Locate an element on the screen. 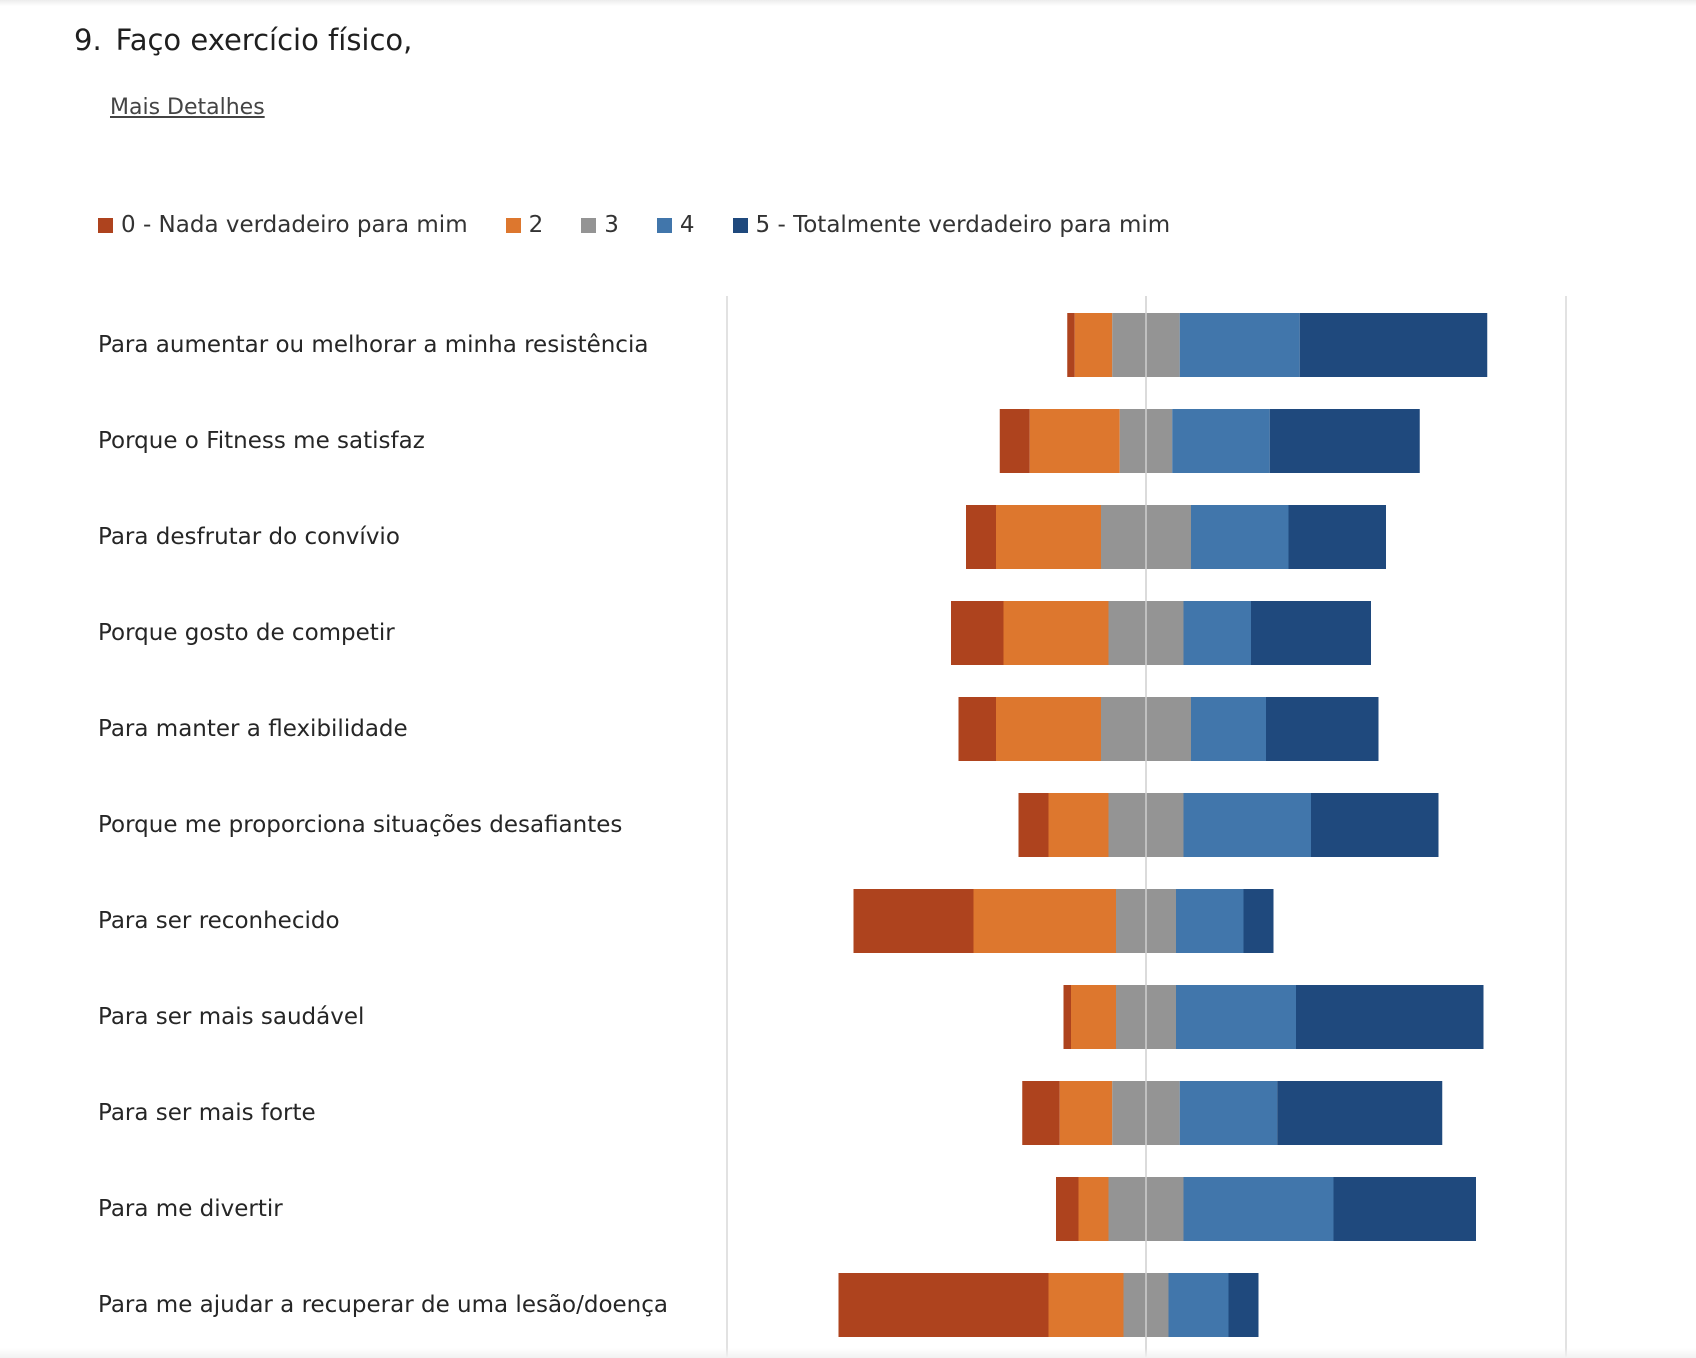  legend-label-0: 0 - Nada verdadeiro para mim is located at coordinates (294, 225).